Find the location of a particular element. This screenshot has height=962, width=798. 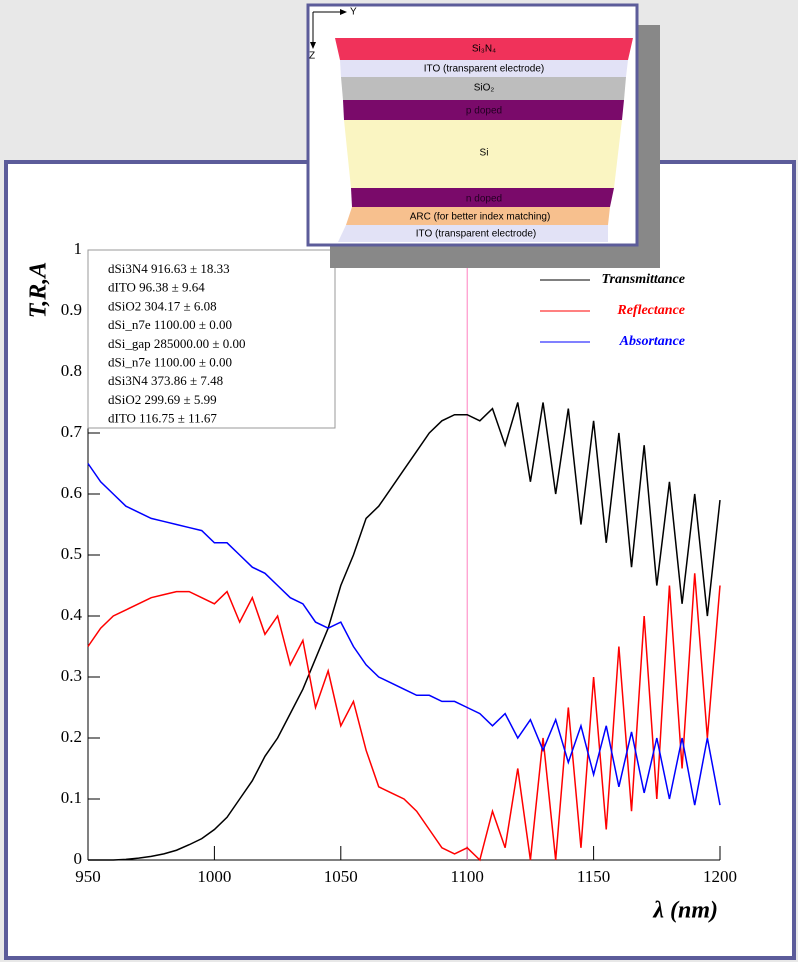

layer-label: Si is located at coordinates (484, 153).